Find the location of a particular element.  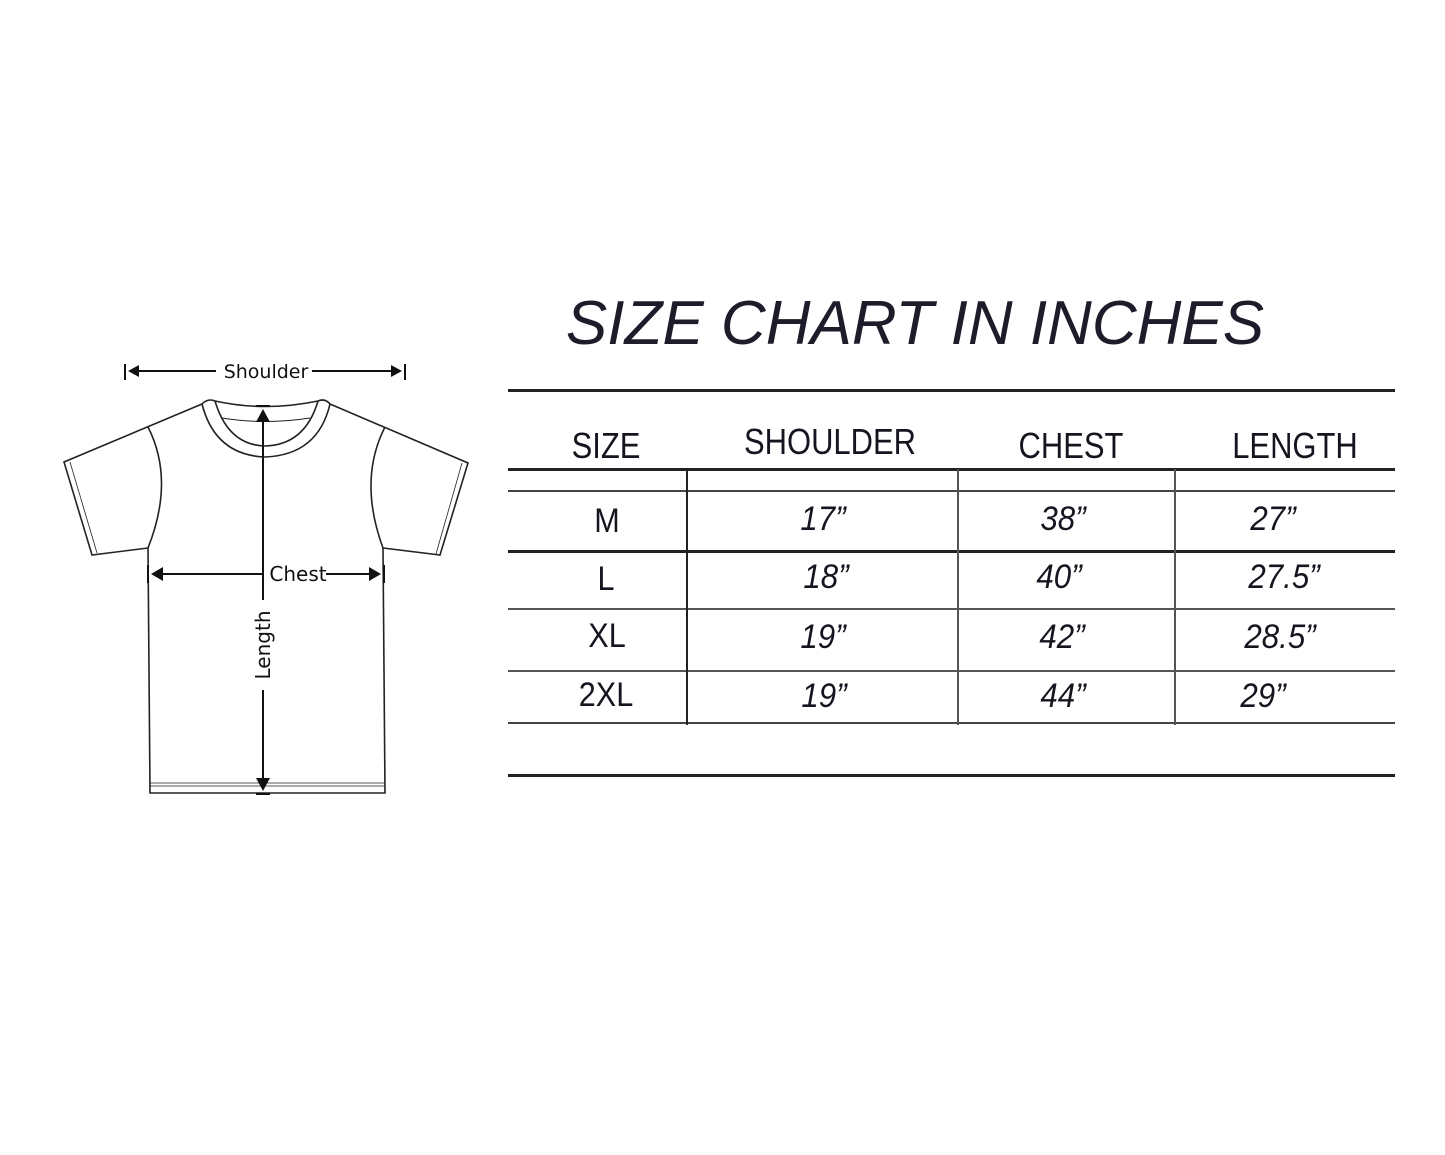

tshirt-diagram: Shoulder Chest Length is located at coordinates (266, 578).